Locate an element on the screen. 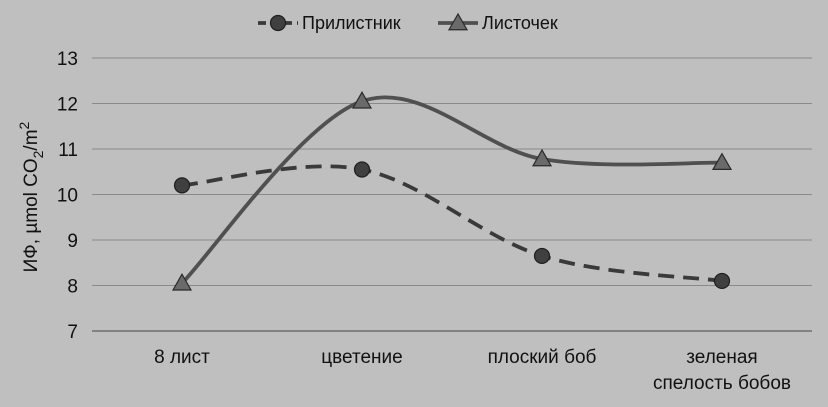  x-category-label-line: спелость бобов is located at coordinates (722, 383).